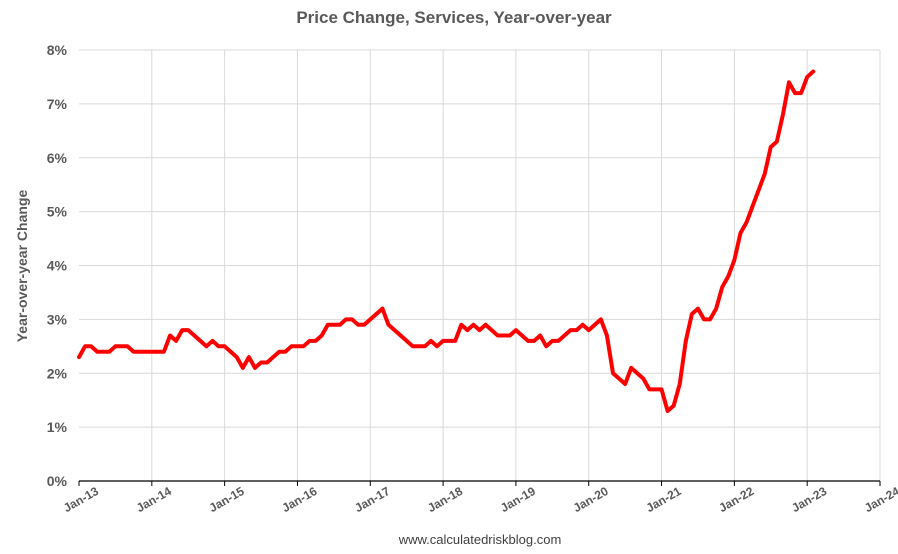  Describe the element at coordinates (445, 499) in the screenshot. I see `x-tick-label: Jan-18` at that location.